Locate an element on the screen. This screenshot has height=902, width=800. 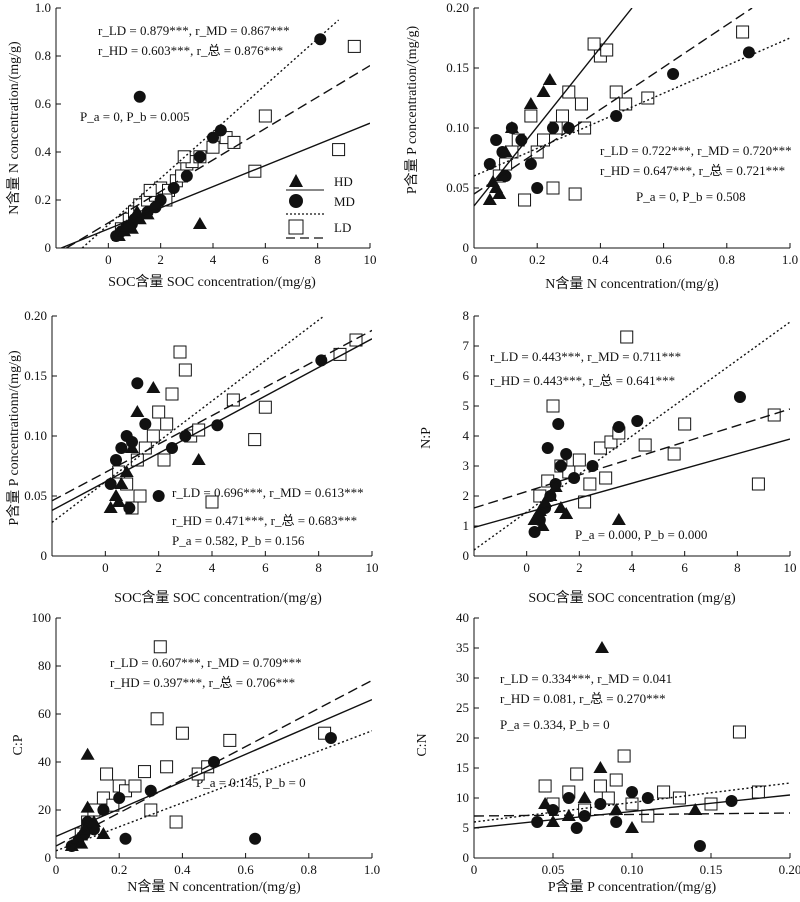
y-tick-label: 0.8 is located at coordinates (43, 55).